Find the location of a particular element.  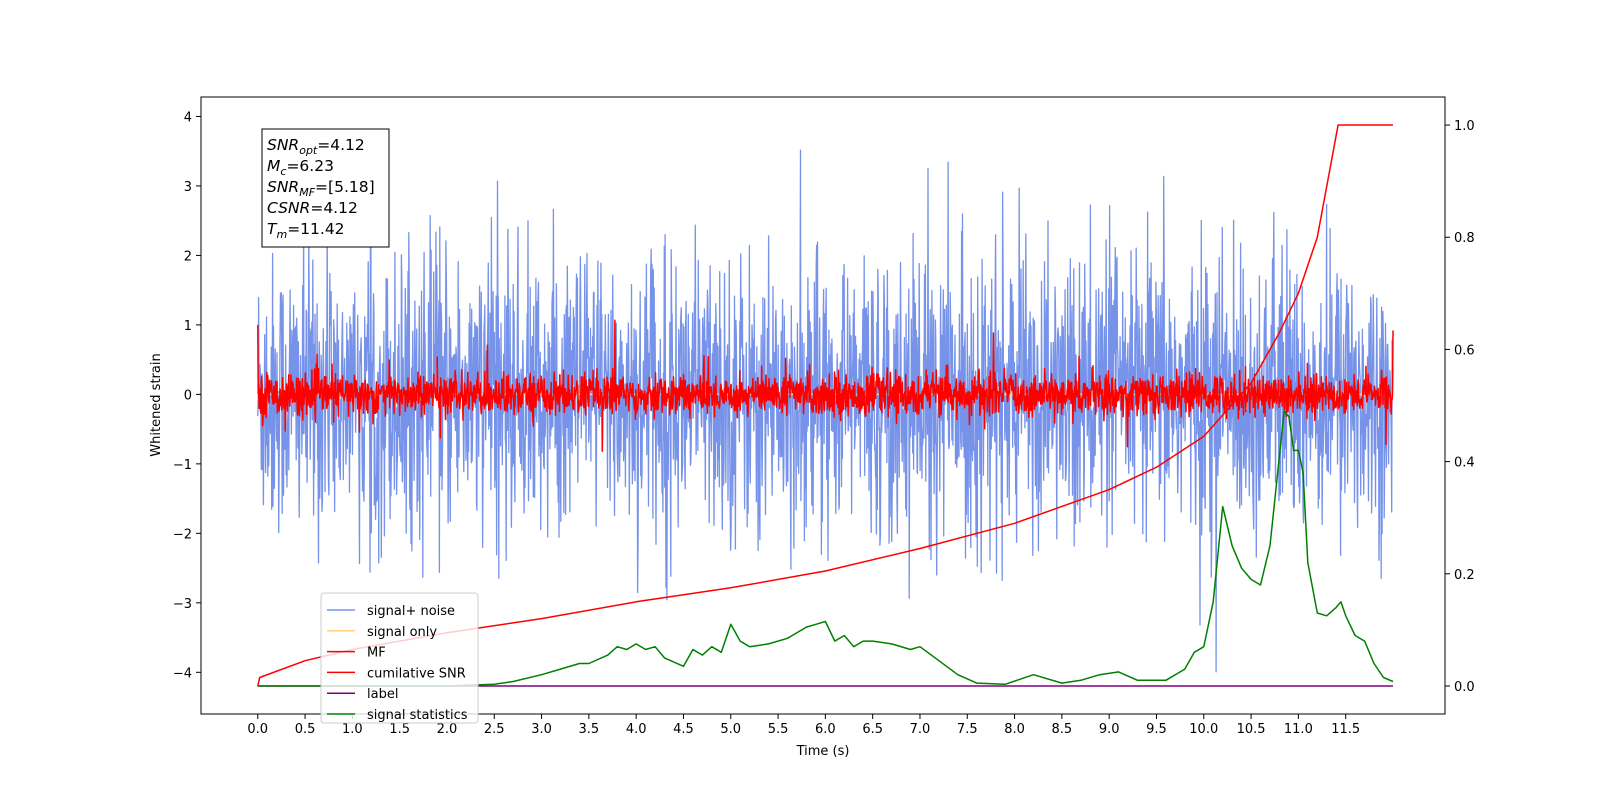

annotation-snr-opt: SNRopt=4.12 is located at coordinates (316, 146).